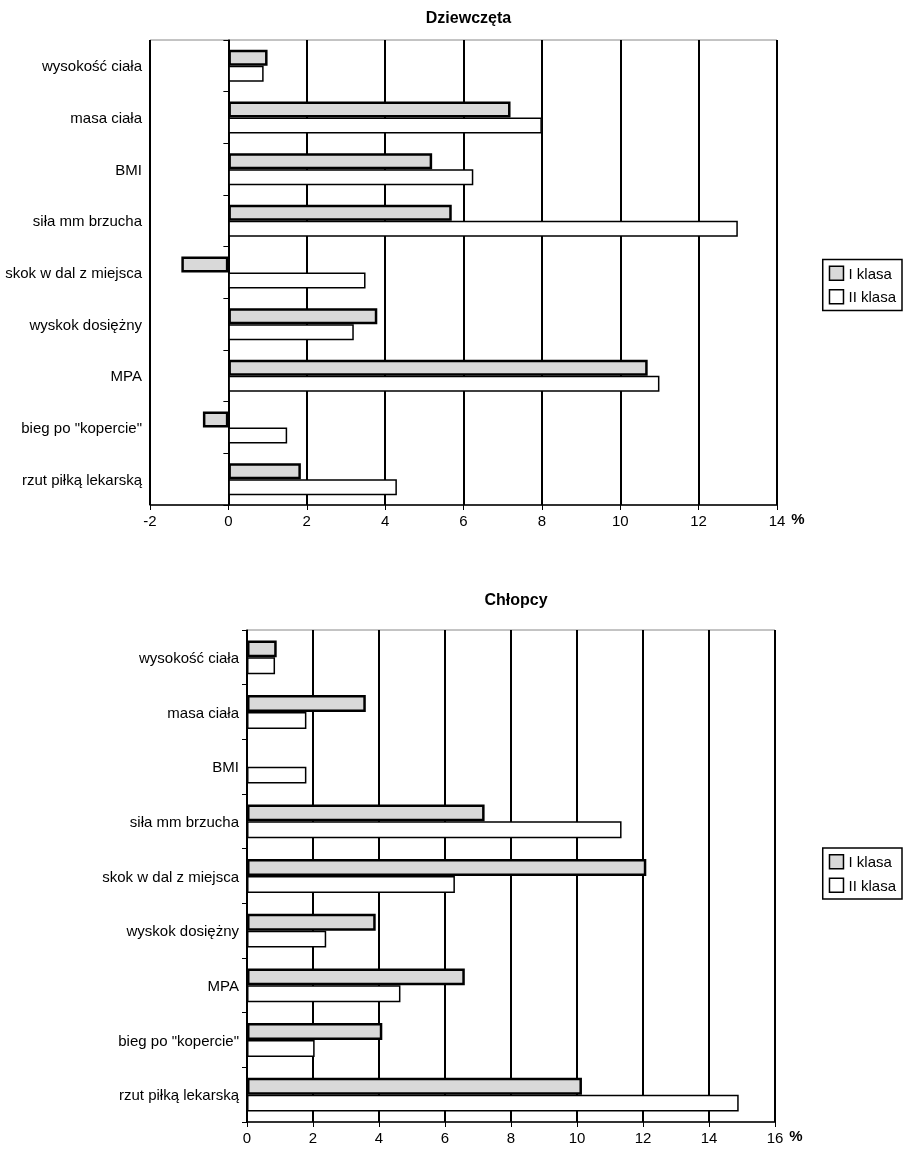 Image resolution: width=904 pixels, height=1165 pixels. I want to click on chart-title: Dziewczęta, so click(468, 17).